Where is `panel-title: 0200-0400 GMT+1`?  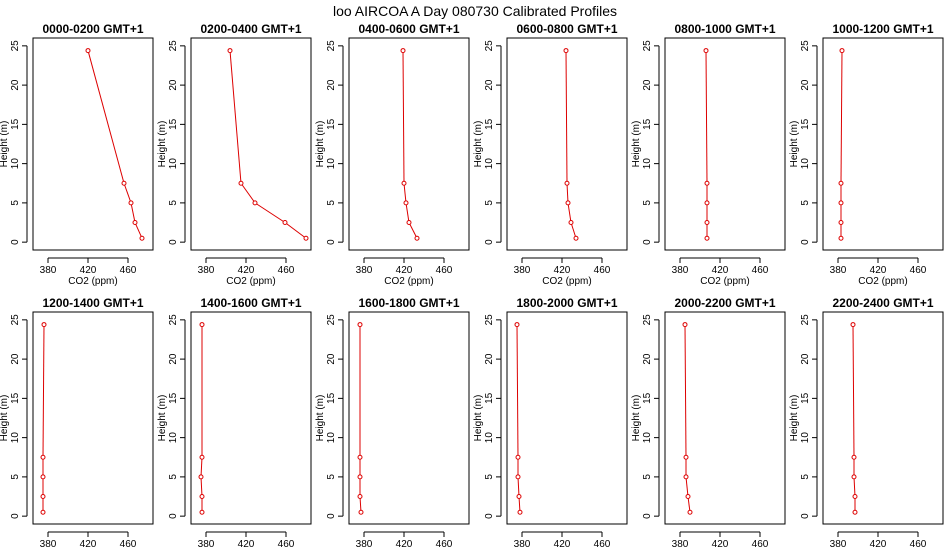 panel-title: 0200-0400 GMT+1 is located at coordinates (250, 29).